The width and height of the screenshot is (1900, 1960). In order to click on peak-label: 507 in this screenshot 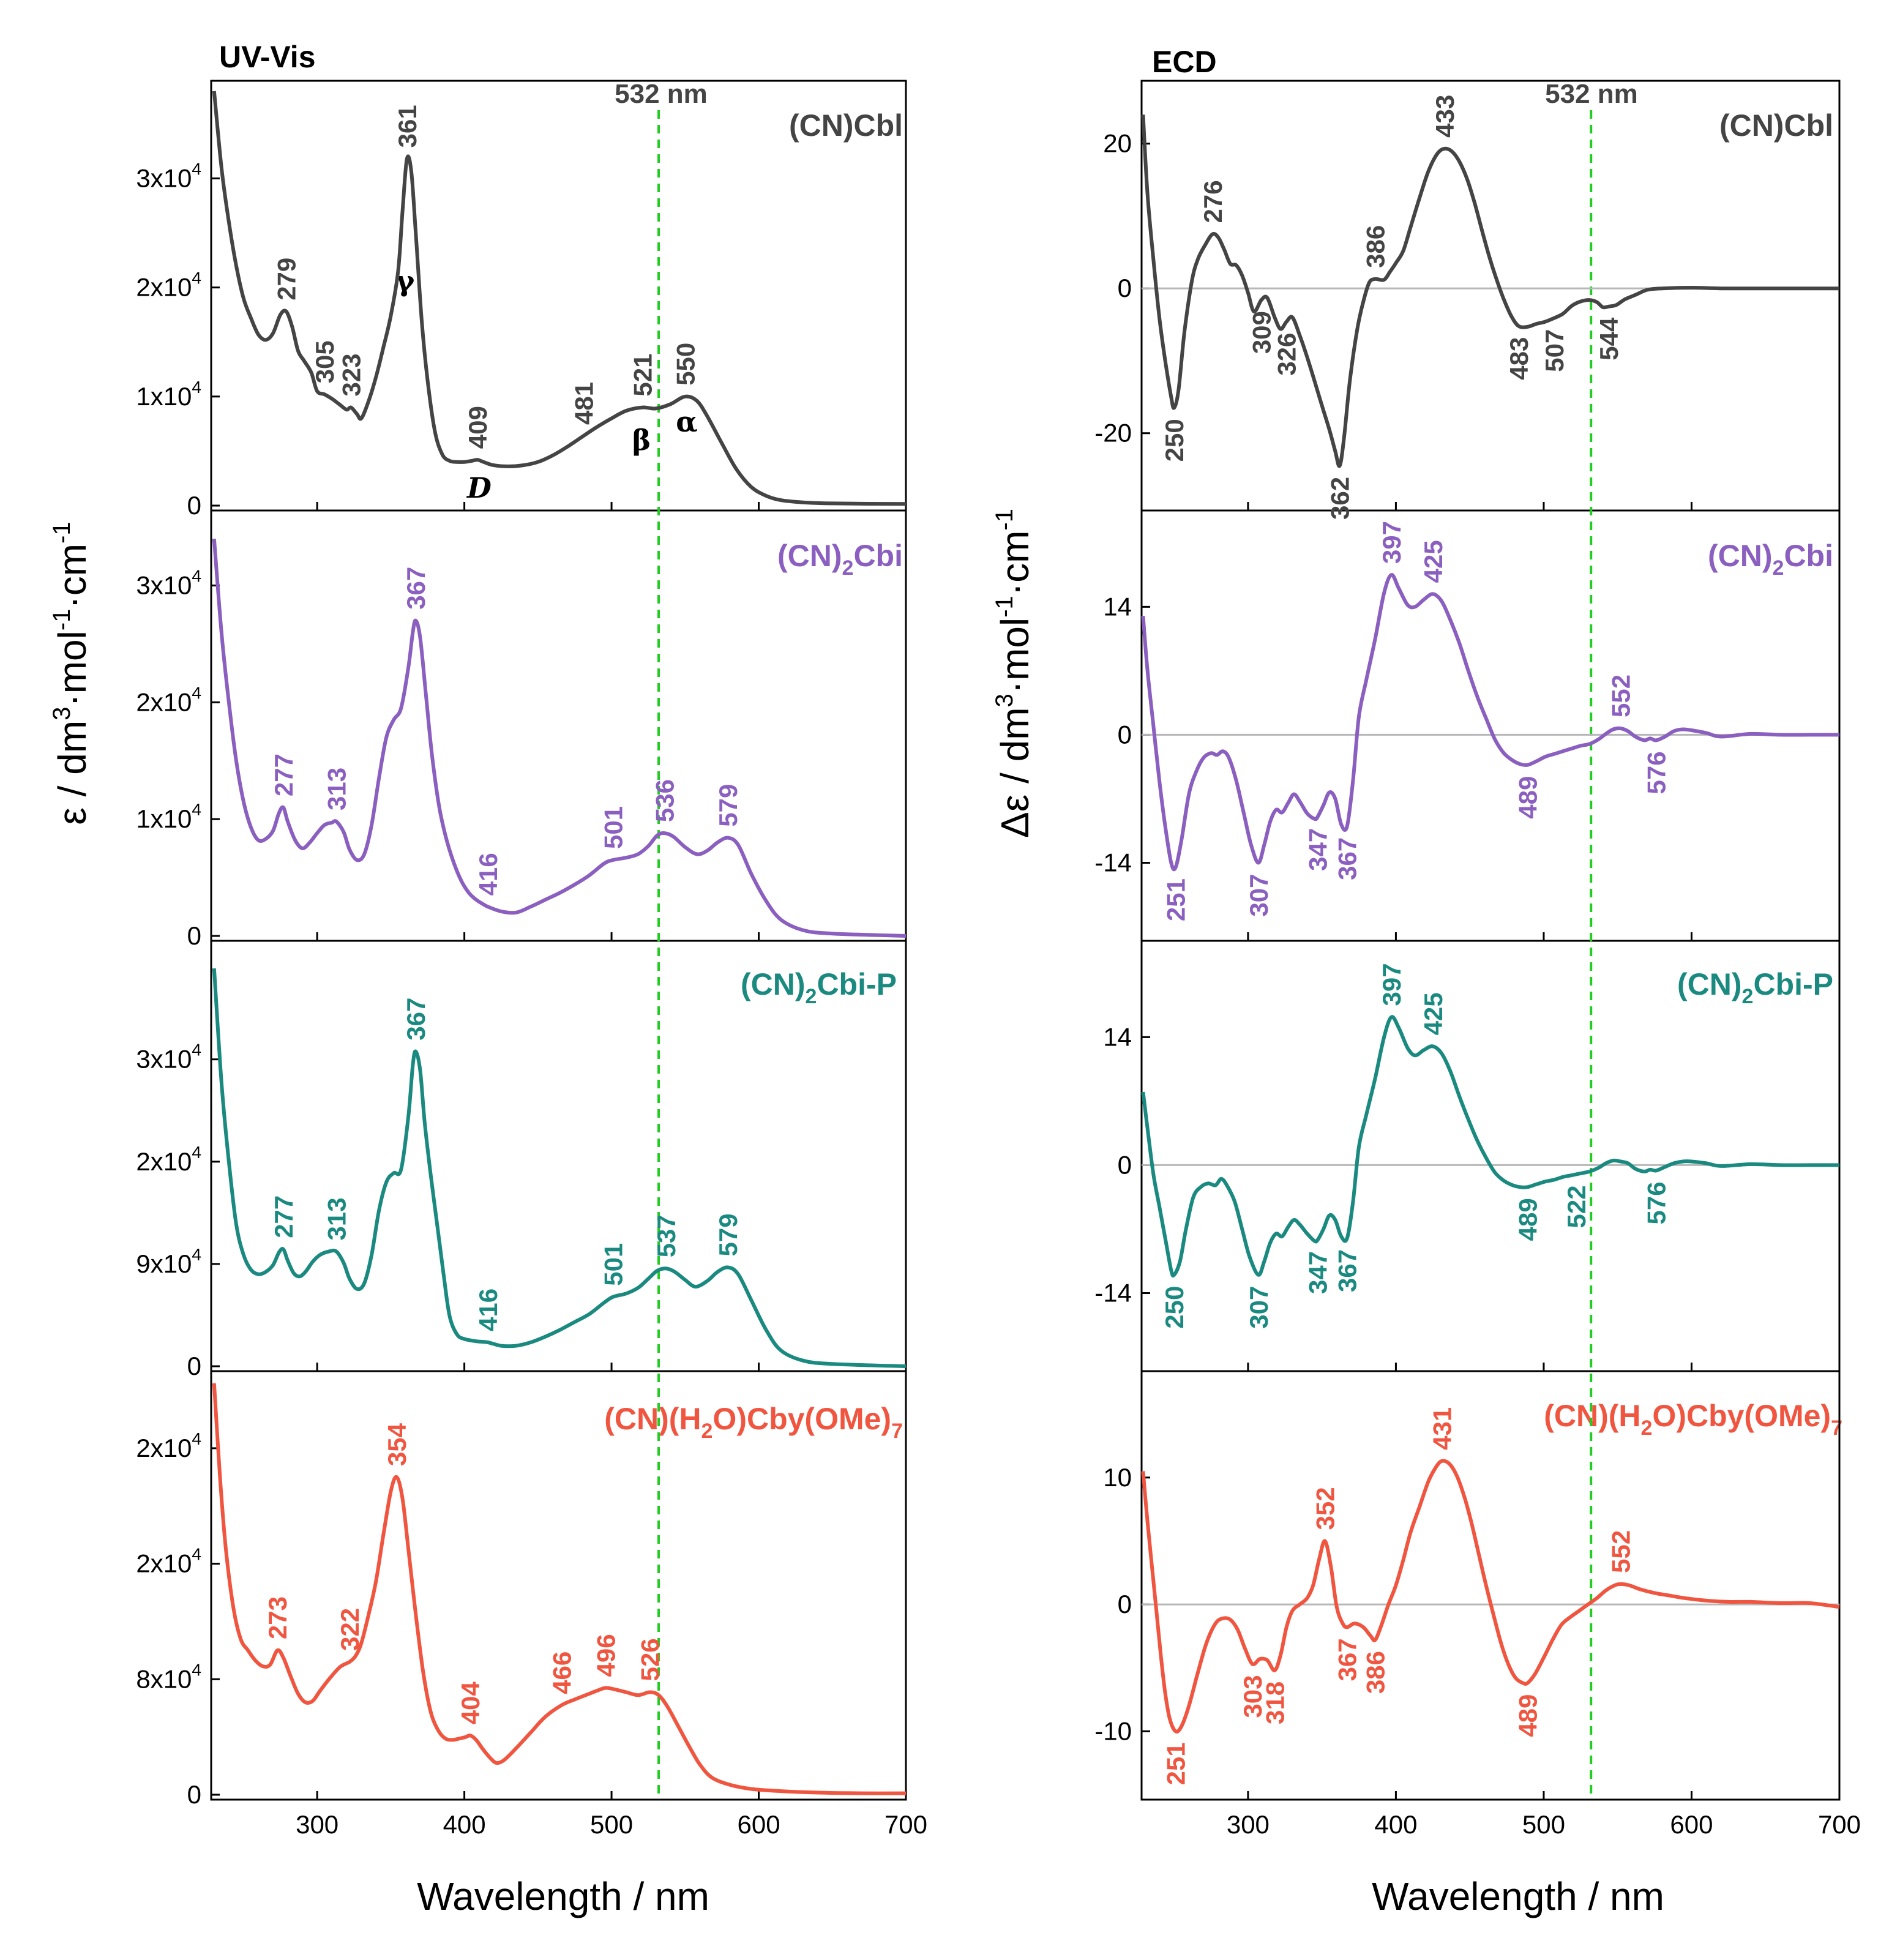, I will do `click(1555, 350)`.